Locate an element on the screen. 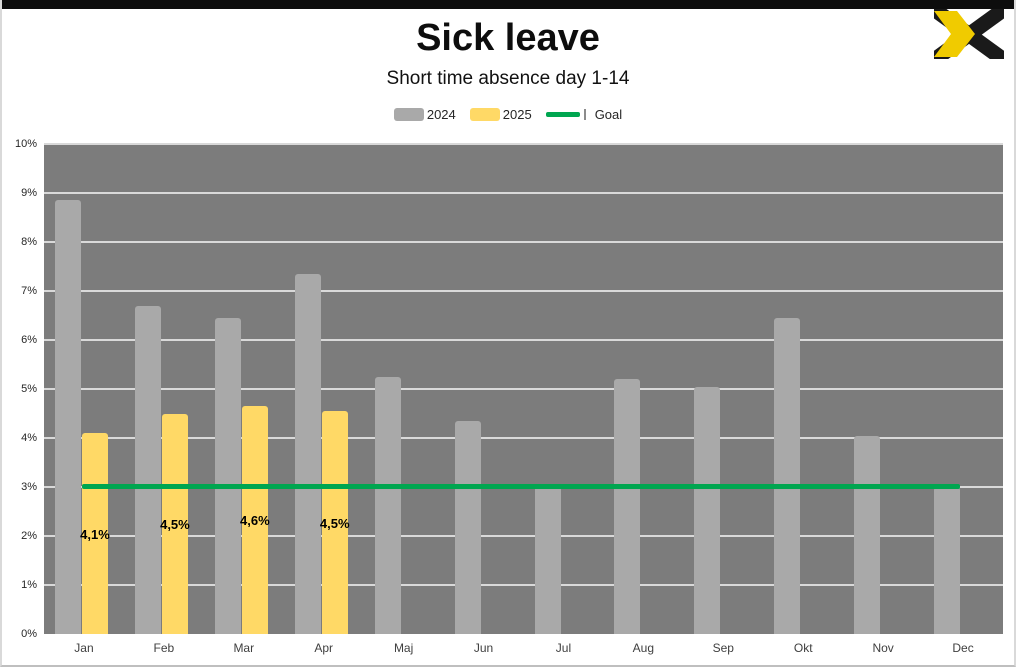  legend-entry-2024: 2024 is located at coordinates (424, 114).